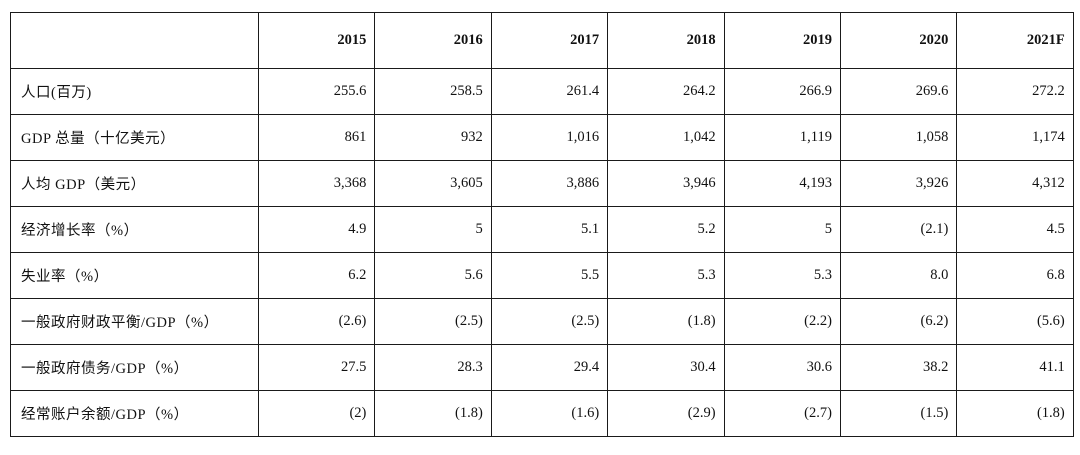  What do you see at coordinates (433, 137) in the screenshot?
I see `table-cell: 932` at bounding box center [433, 137].